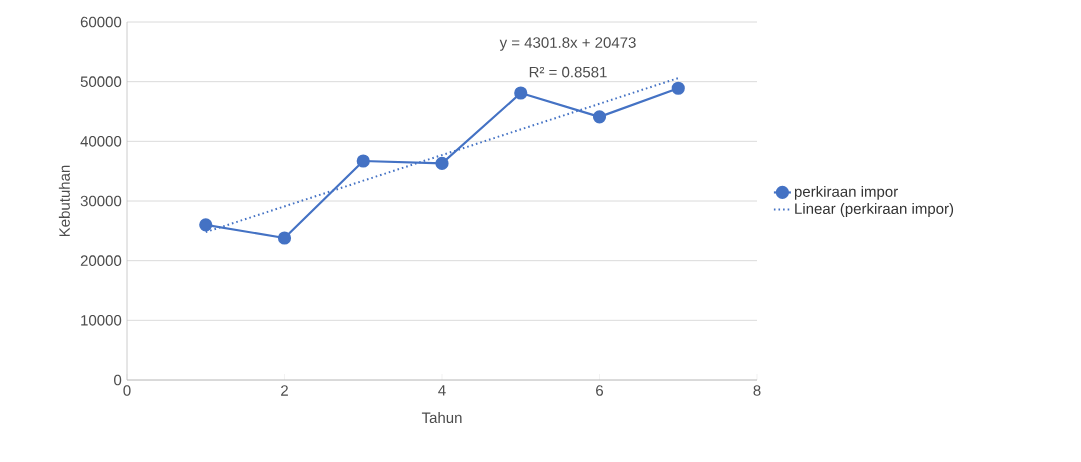 The width and height of the screenshot is (1081, 462). What do you see at coordinates (101, 141) in the screenshot?
I see `y-tick-label: 40000` at bounding box center [101, 141].